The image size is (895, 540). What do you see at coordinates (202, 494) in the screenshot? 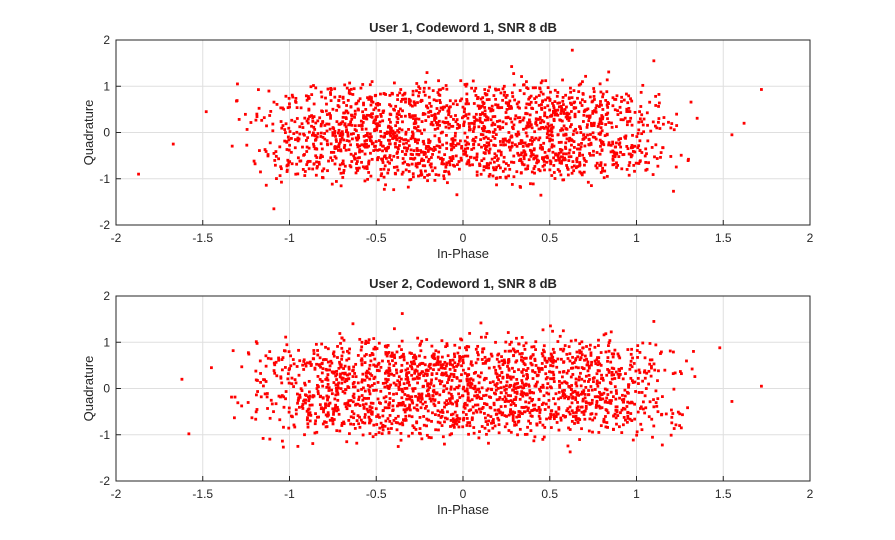
I see `x-tick-label: -1.5` at bounding box center [202, 494].